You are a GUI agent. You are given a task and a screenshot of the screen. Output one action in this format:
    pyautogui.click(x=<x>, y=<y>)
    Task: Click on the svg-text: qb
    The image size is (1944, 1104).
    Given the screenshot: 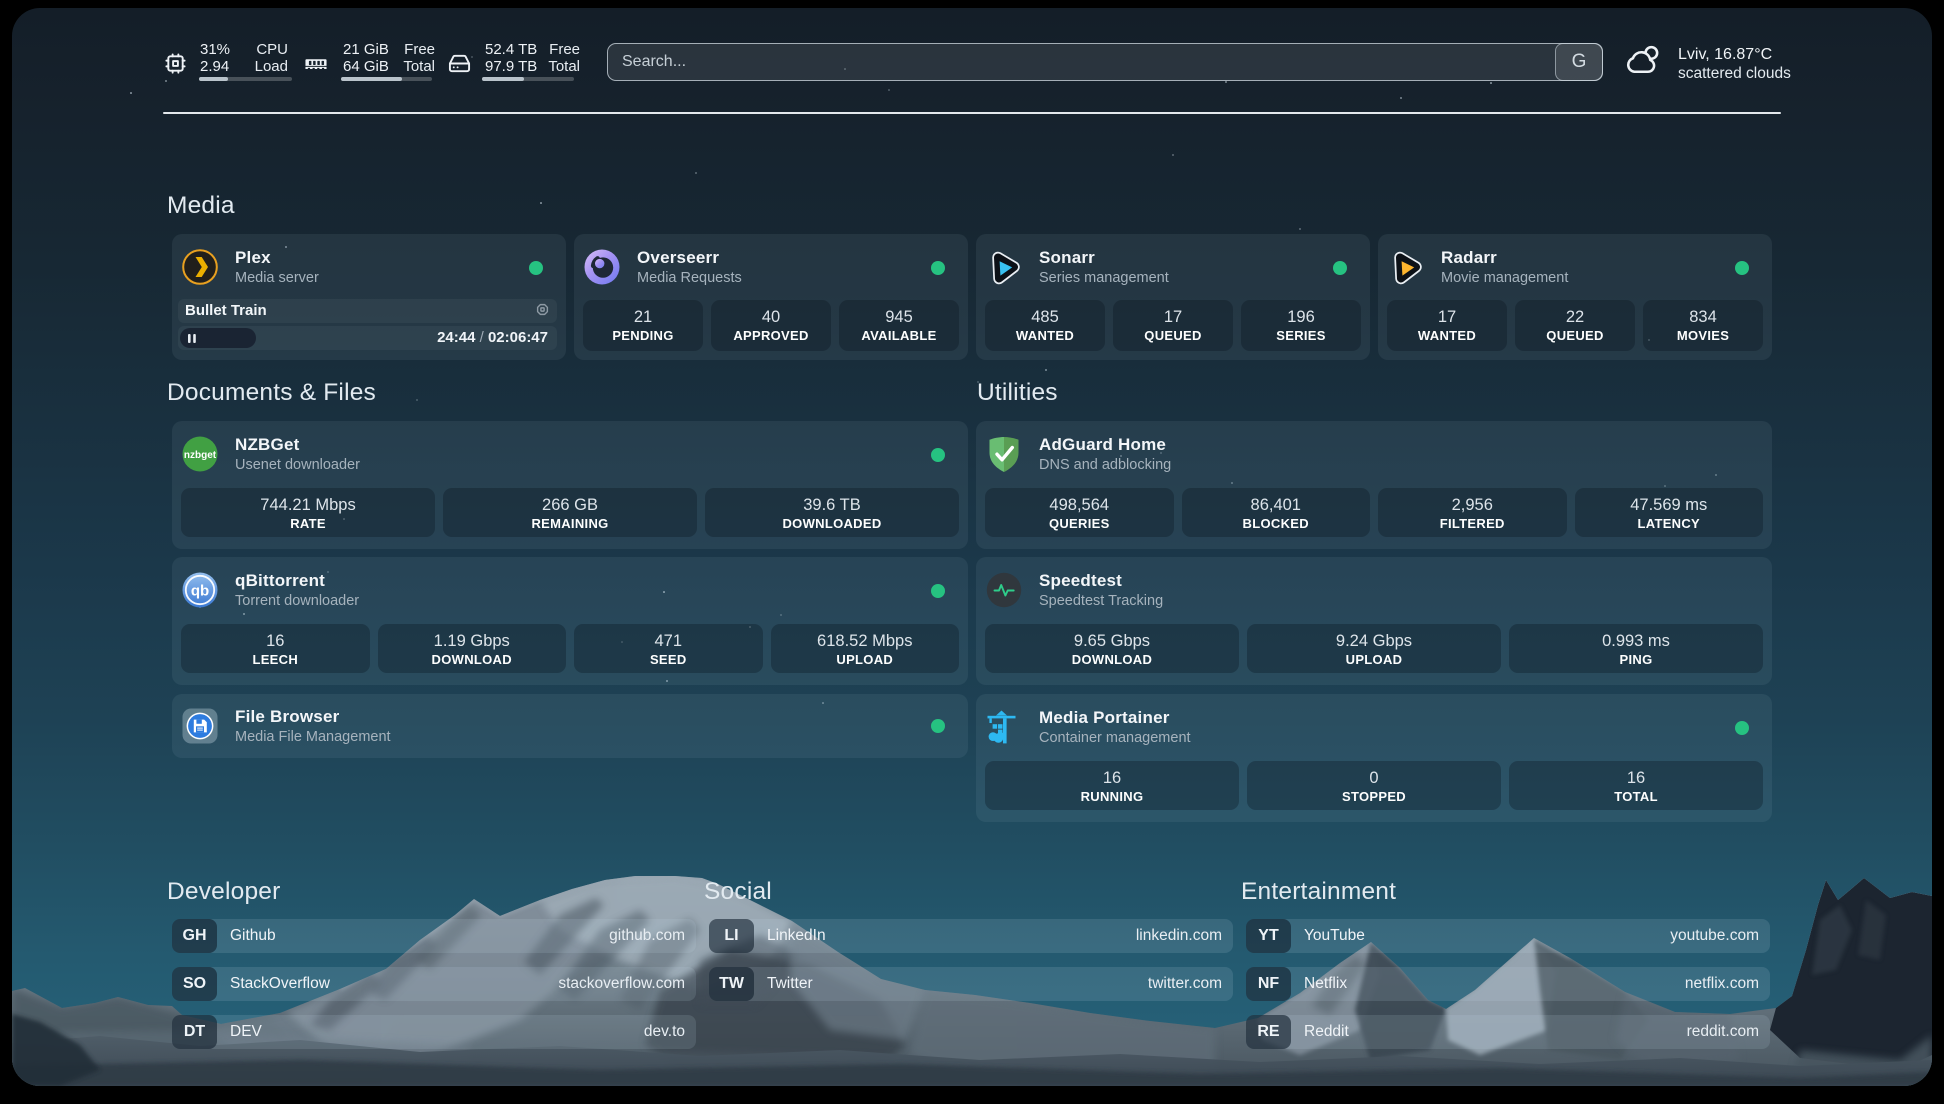 What is the action you would take?
    pyautogui.click(x=200, y=590)
    